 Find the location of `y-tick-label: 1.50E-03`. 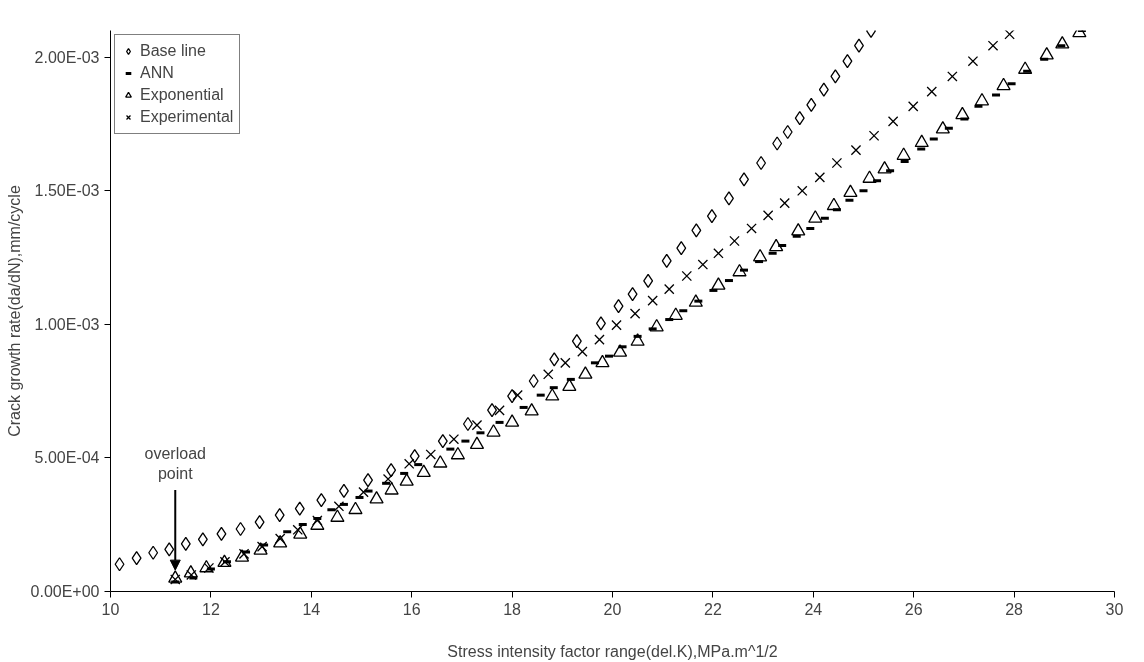

y-tick-label: 1.50E-03 is located at coordinates (67, 191).